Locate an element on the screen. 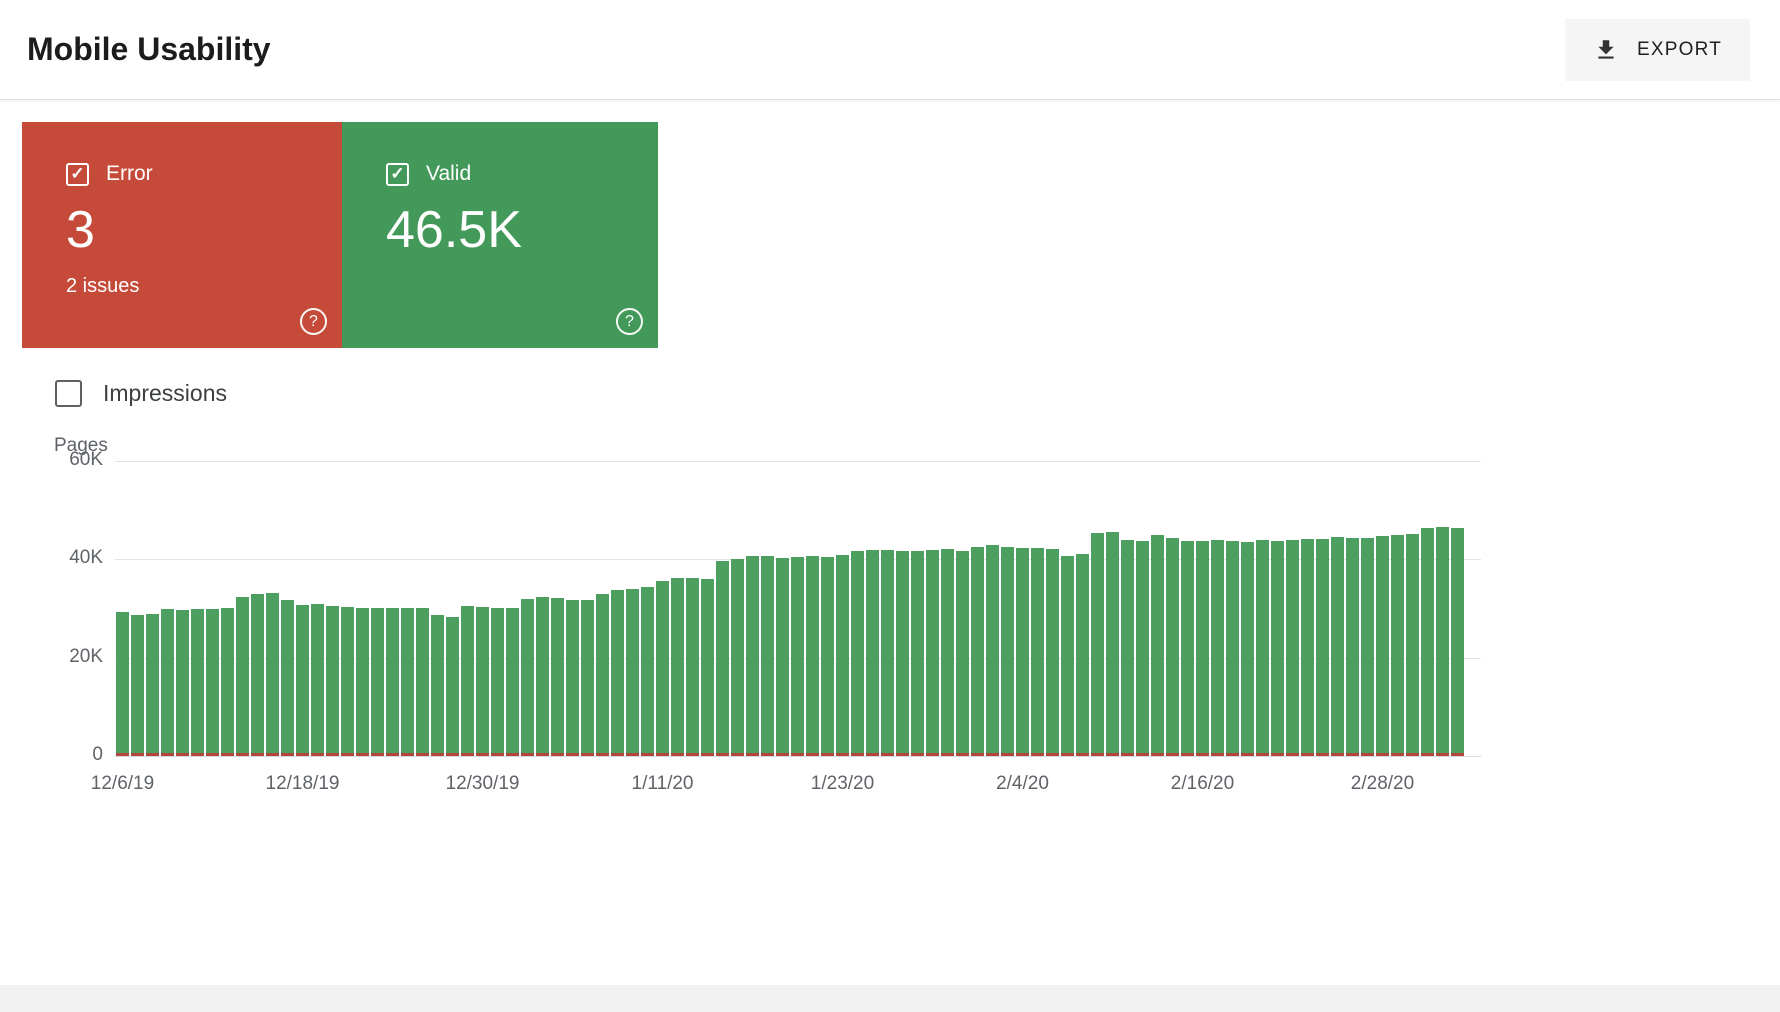 Image resolution: width=1780 pixels, height=1012 pixels. valid-help-icon: ? is located at coordinates (629, 321).